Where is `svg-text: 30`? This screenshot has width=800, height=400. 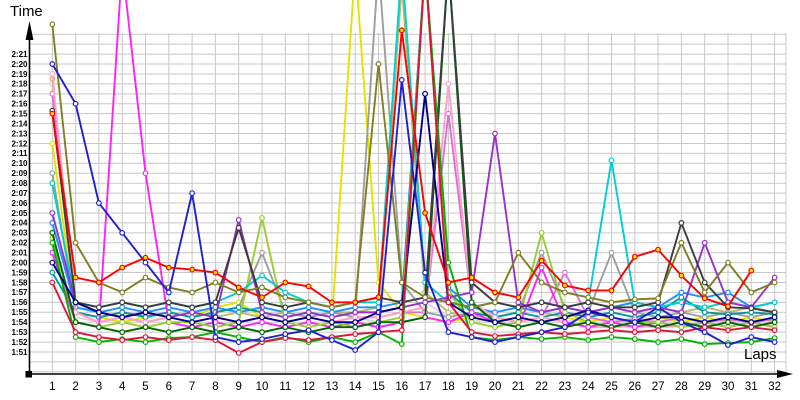
svg-text: 30 is located at coordinates (728, 387).